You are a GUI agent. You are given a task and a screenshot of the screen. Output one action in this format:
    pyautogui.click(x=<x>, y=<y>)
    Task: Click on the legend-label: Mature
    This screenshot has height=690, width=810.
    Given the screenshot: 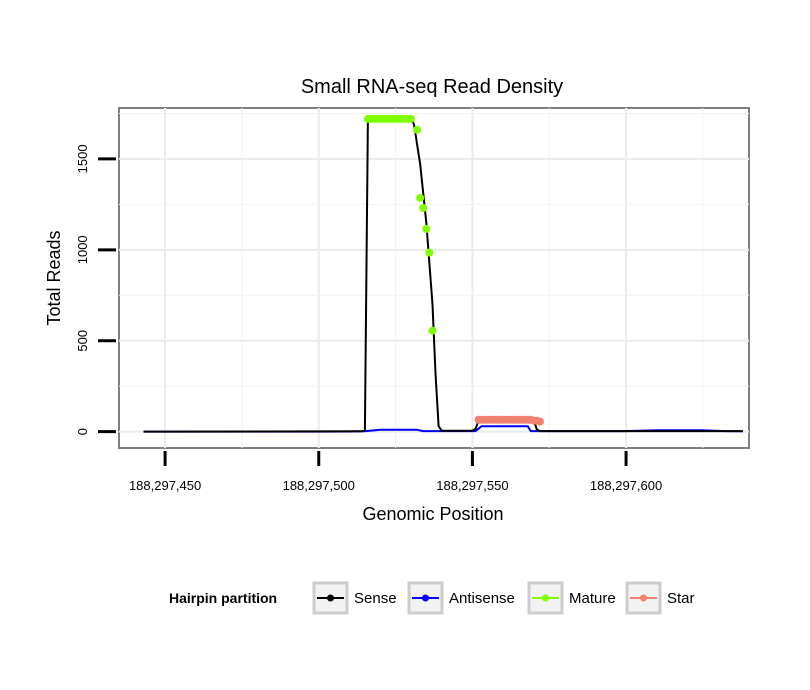 What is the action you would take?
    pyautogui.click(x=592, y=598)
    